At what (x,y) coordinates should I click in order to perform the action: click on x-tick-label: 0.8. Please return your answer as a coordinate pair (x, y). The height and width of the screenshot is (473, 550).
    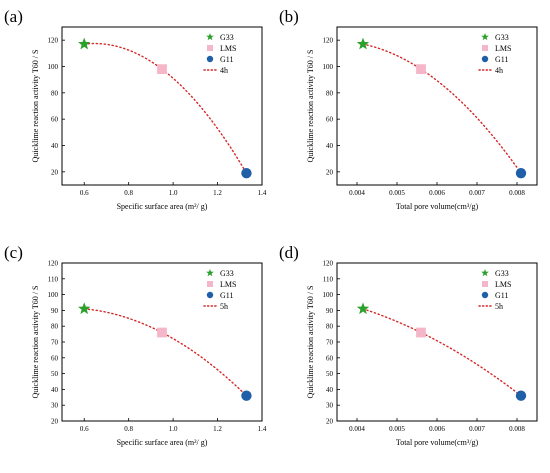
    Looking at the image, I should click on (128, 193).